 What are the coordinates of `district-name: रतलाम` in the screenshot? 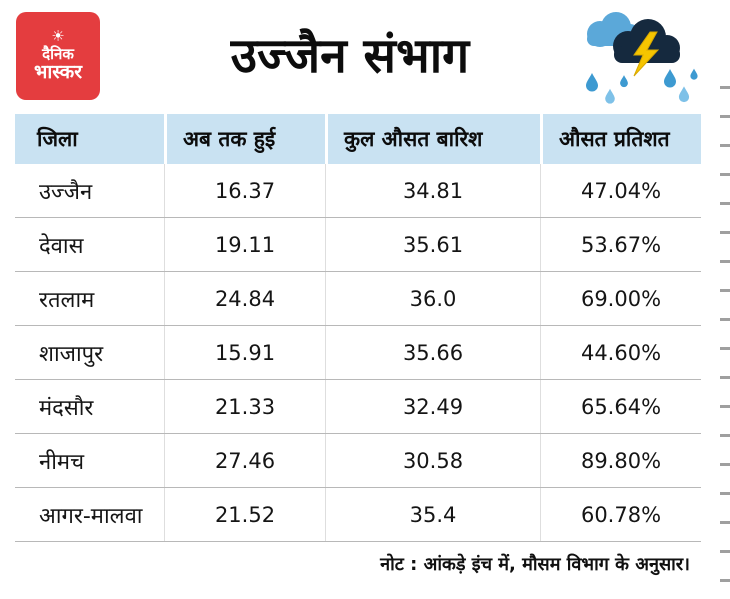 It's located at (67, 300).